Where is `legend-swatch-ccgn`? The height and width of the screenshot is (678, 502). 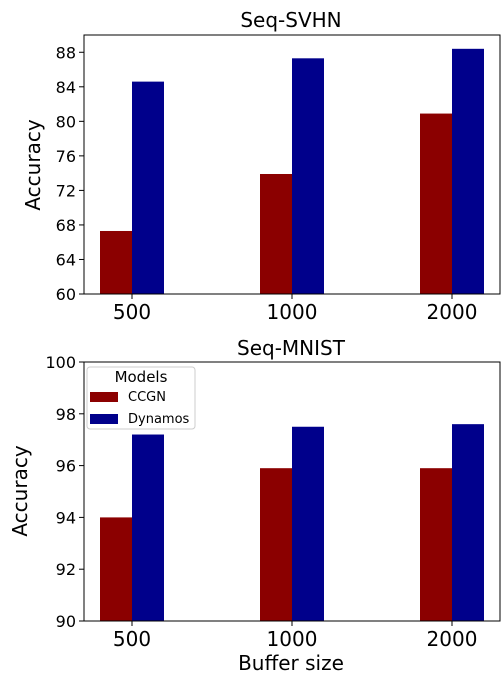
legend-swatch-ccgn is located at coordinates (104, 397).